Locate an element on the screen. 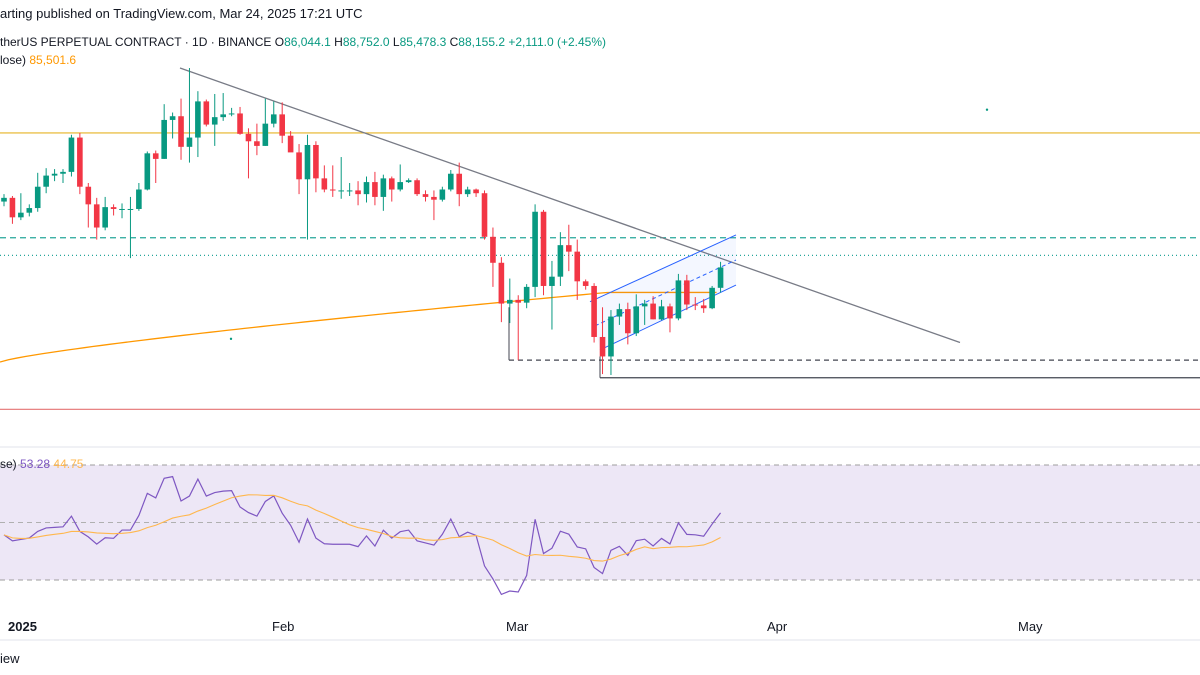  rsi-ma-legend-value: 44.75 is located at coordinates (68, 464).